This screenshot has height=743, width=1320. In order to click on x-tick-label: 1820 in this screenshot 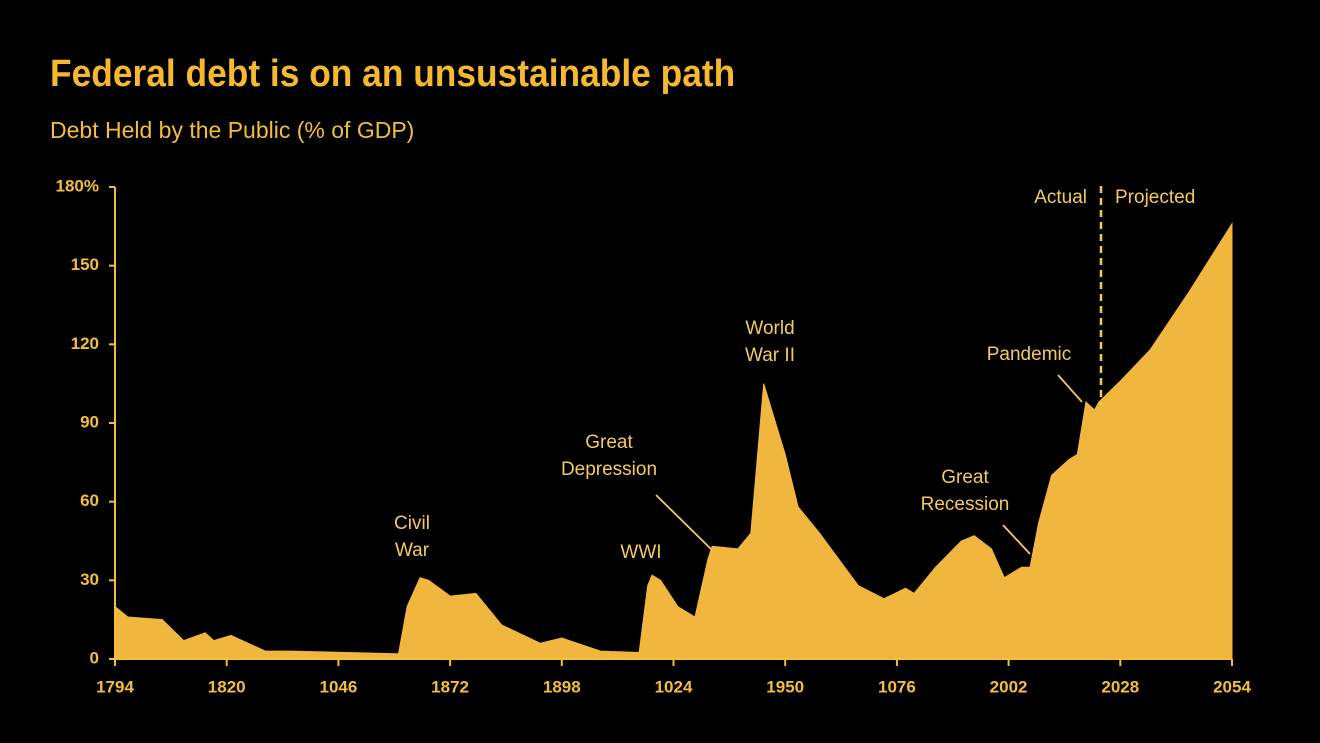, I will do `click(227, 686)`.